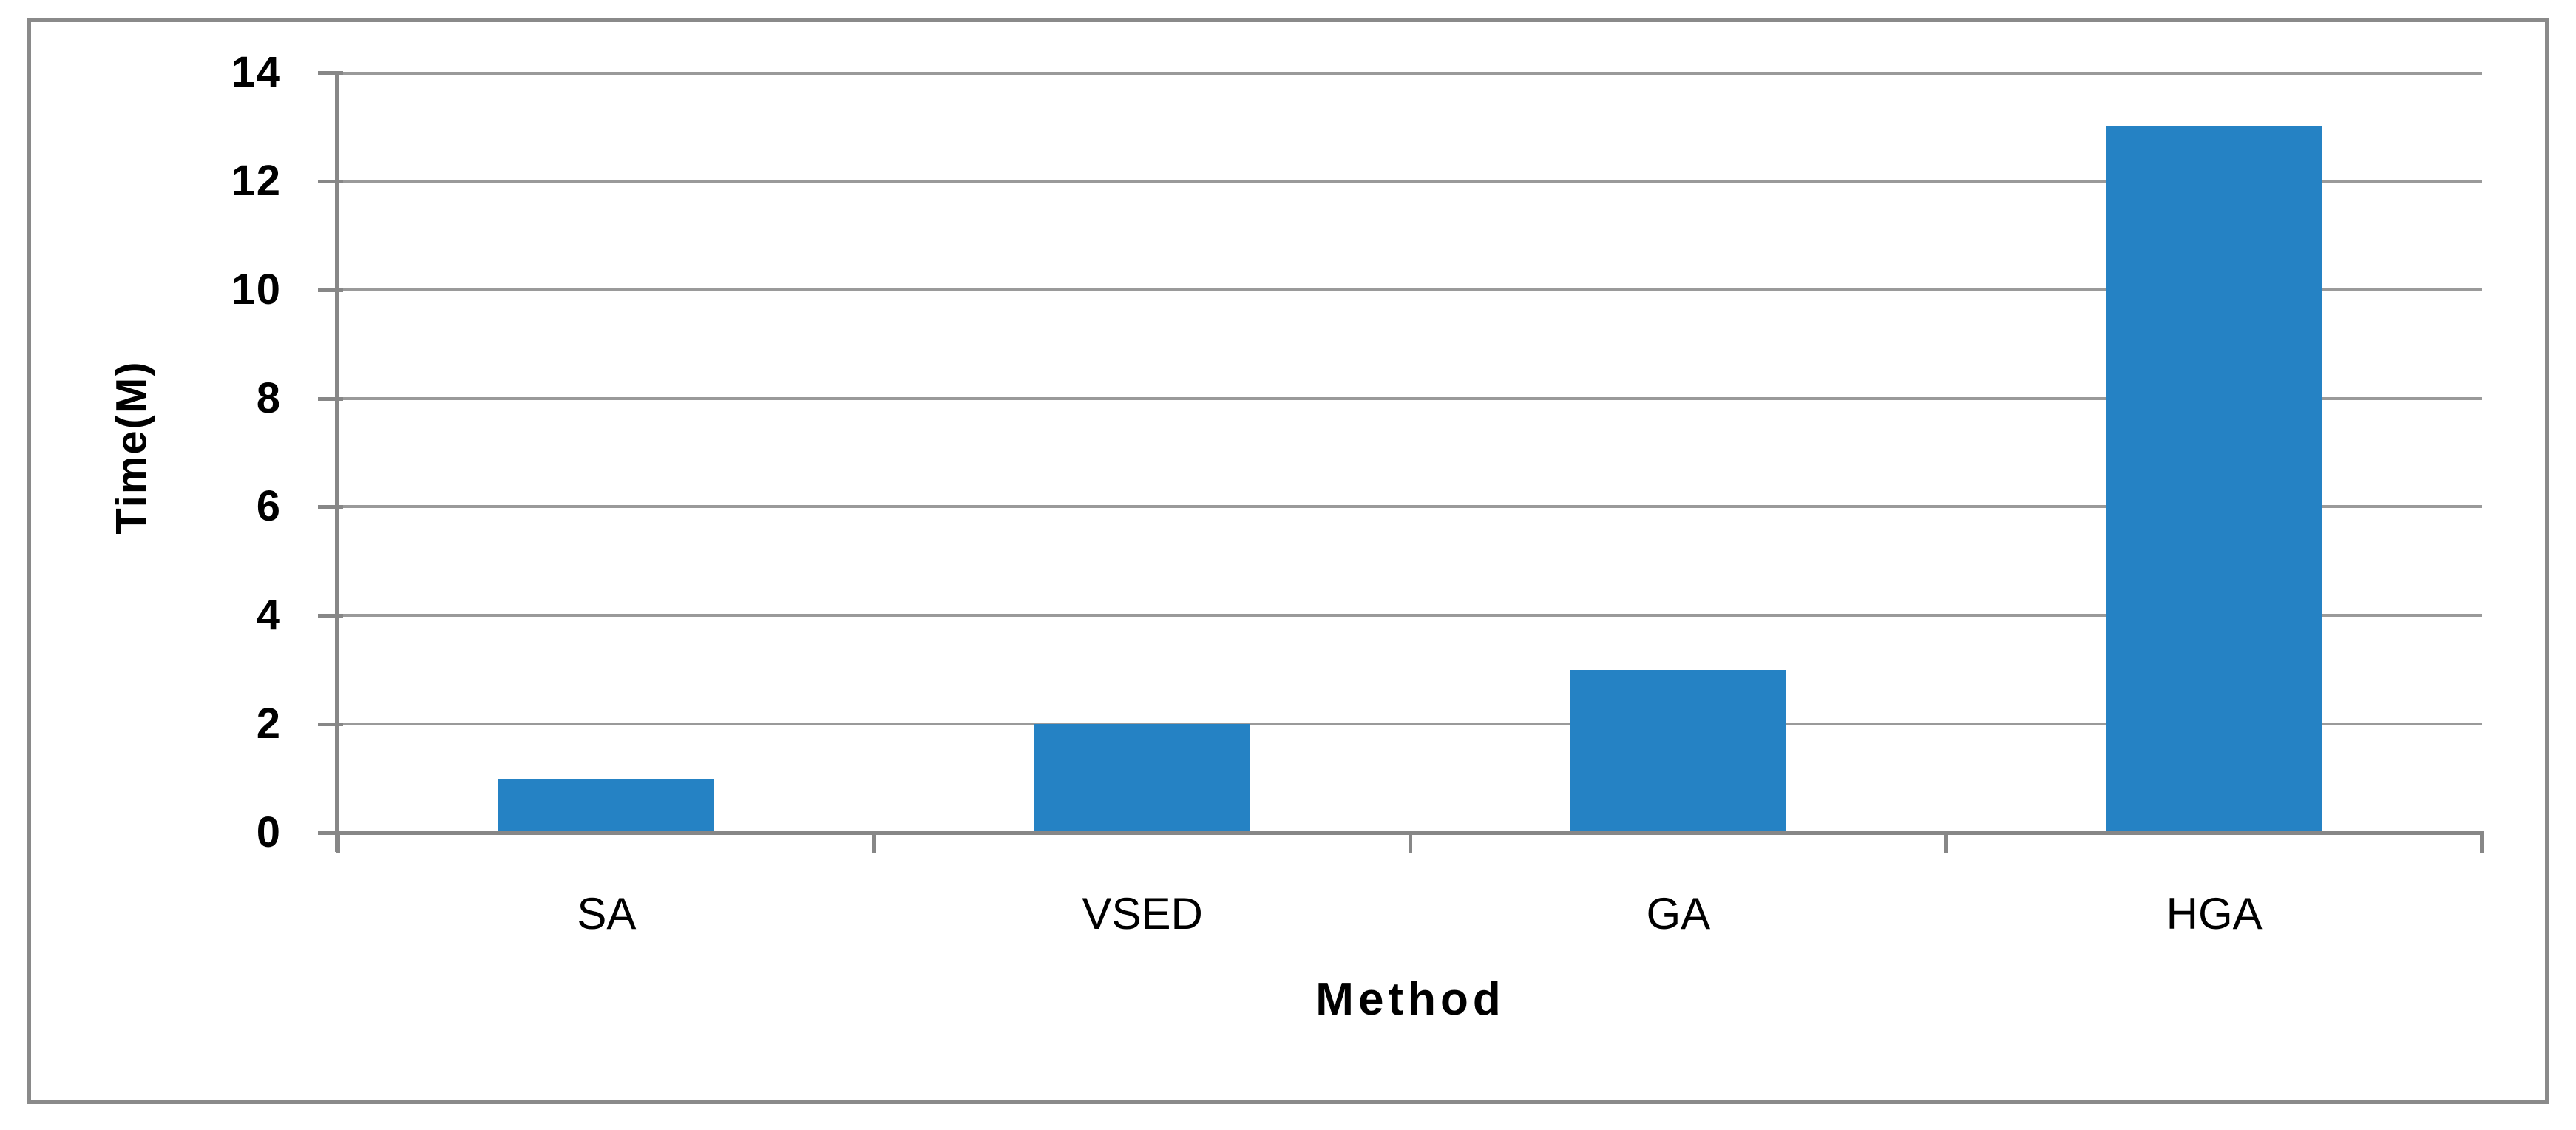 The image size is (2576, 1130). What do you see at coordinates (1142, 778) in the screenshot?
I see `bar-vsed` at bounding box center [1142, 778].